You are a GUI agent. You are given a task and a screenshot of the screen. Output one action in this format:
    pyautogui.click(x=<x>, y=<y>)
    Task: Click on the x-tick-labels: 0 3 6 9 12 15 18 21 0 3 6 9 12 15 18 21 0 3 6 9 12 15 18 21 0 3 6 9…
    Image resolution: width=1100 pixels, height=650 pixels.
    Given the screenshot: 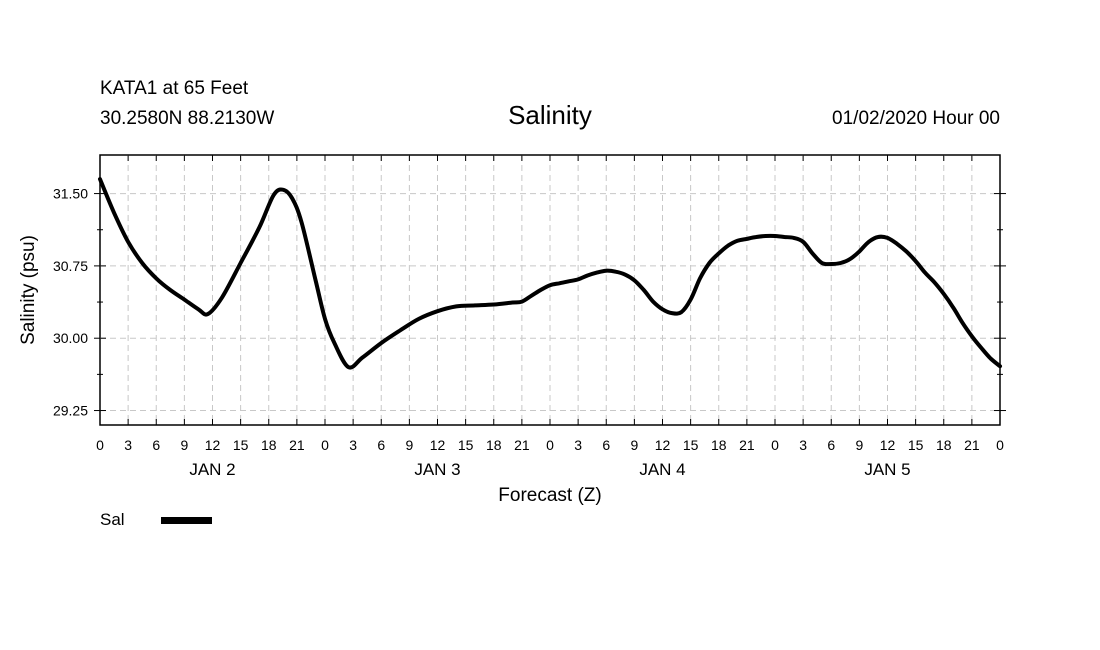 What is the action you would take?
    pyautogui.click(x=550, y=445)
    